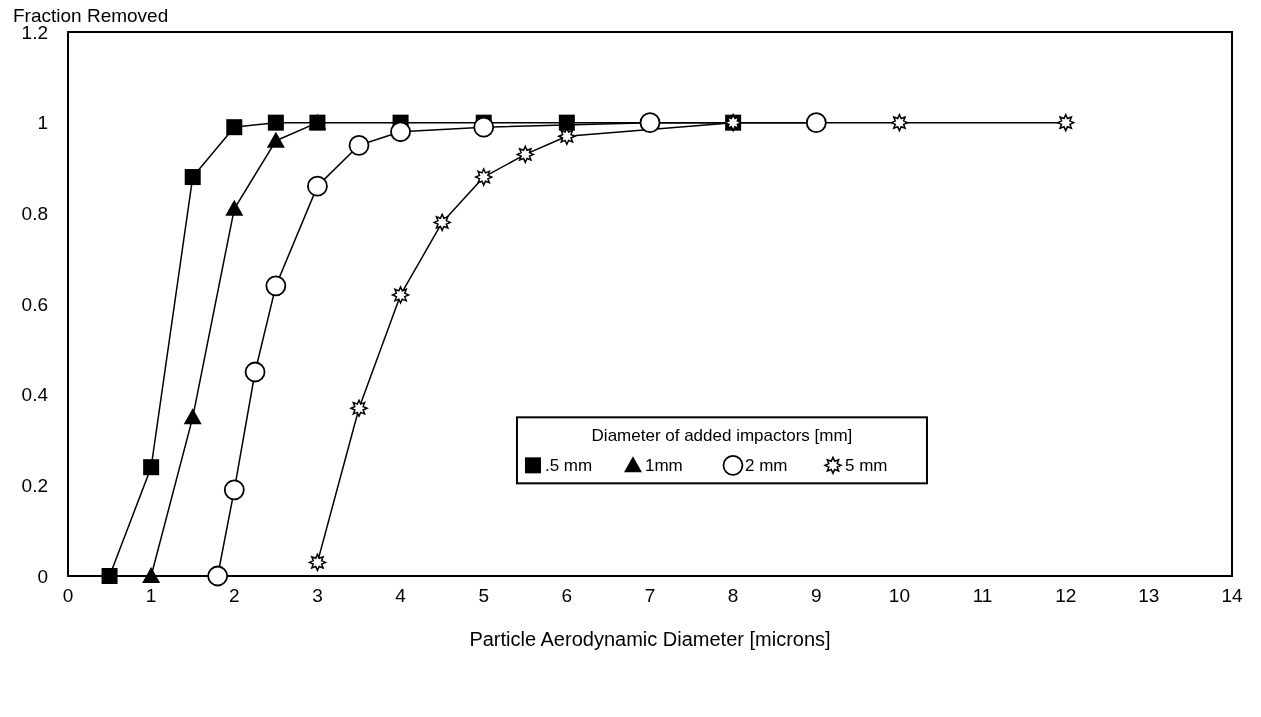 Image resolution: width=1261 pixels, height=717 pixels. What do you see at coordinates (567, 595) in the screenshot?
I see `x-tick-label: 6` at bounding box center [567, 595].